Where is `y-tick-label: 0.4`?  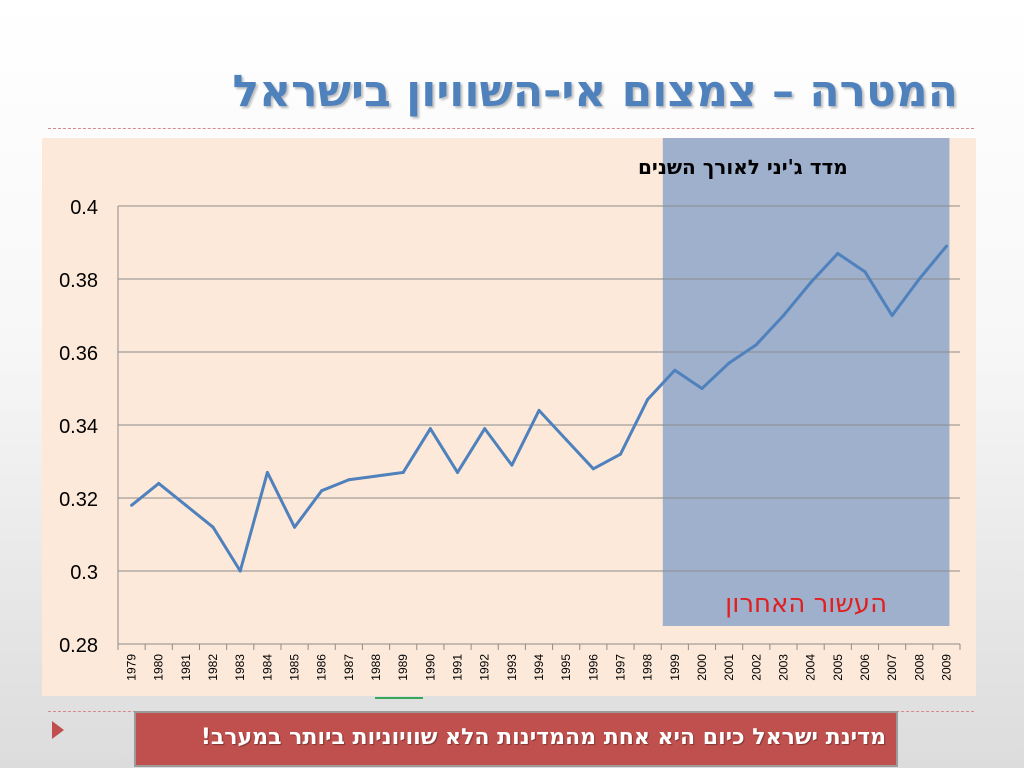
y-tick-label: 0.4 is located at coordinates (84, 208).